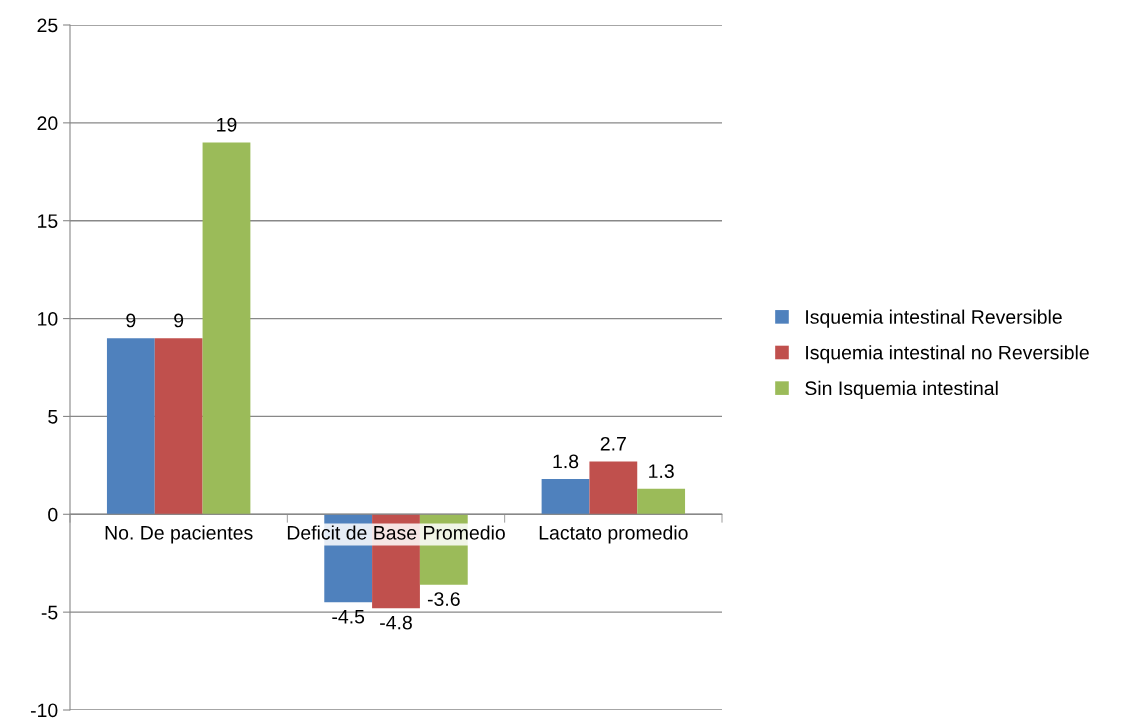  What do you see at coordinates (613, 443) in the screenshot?
I see `data-label: 2.7` at bounding box center [613, 443].